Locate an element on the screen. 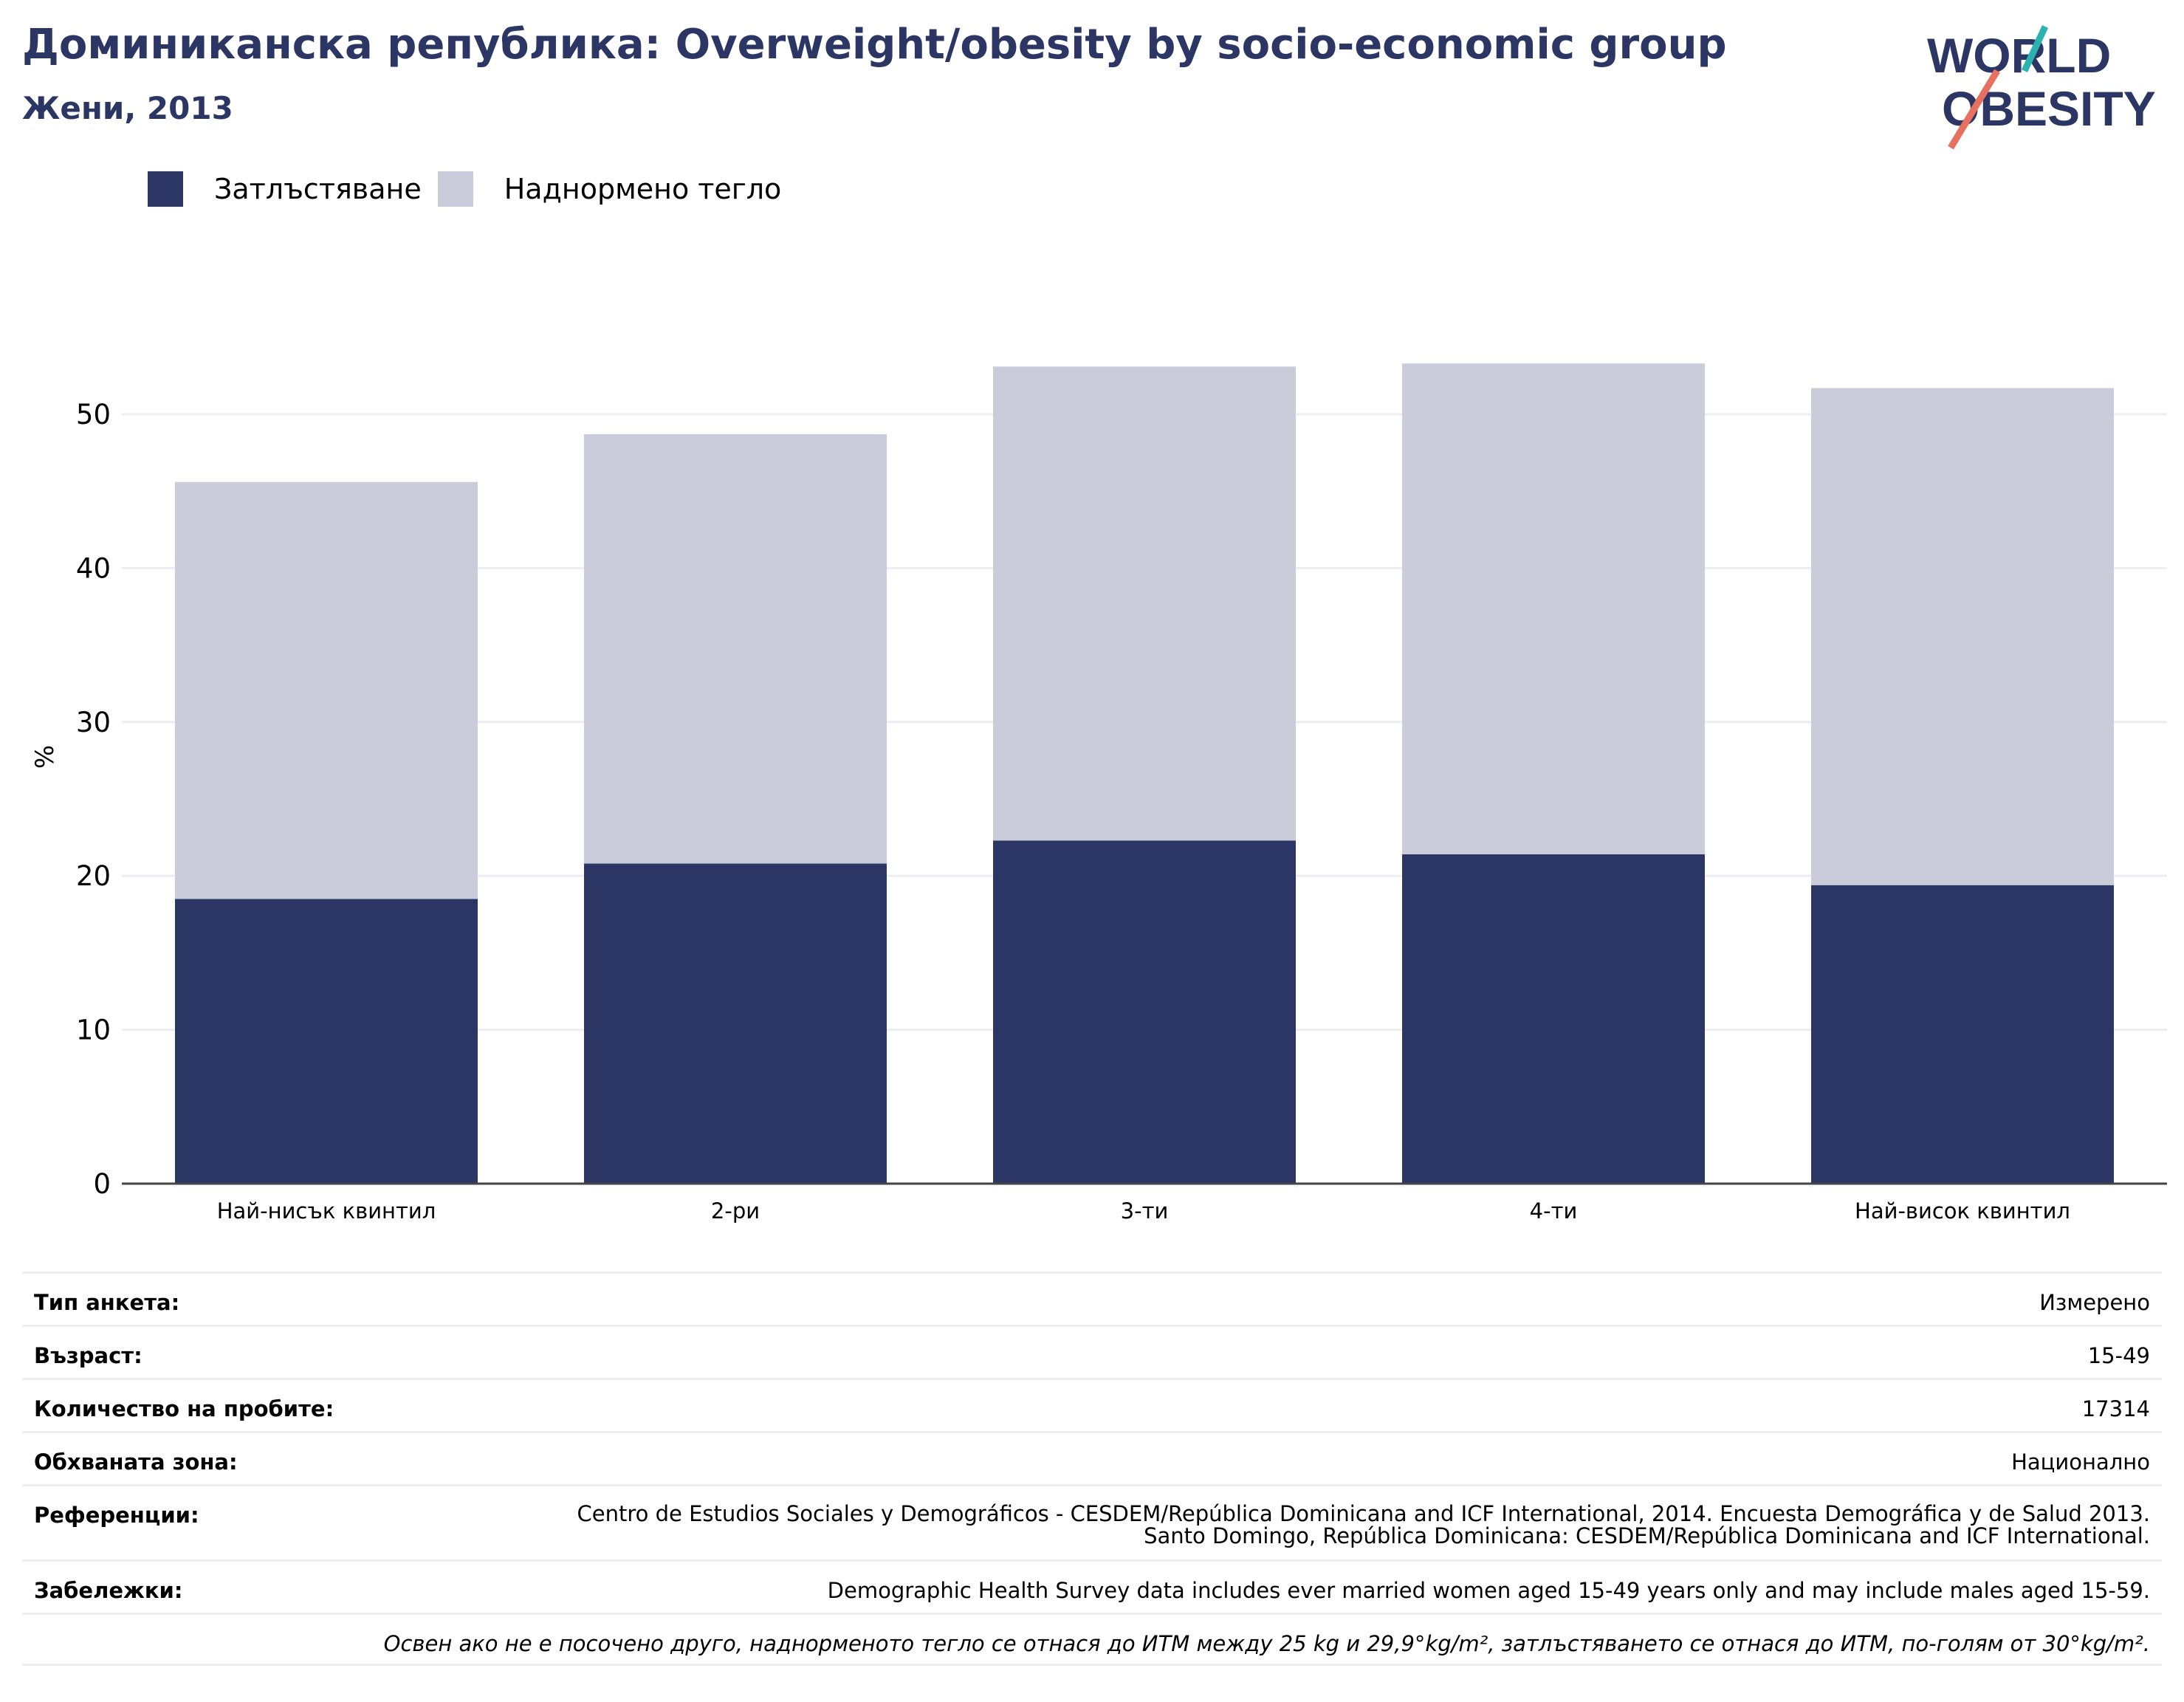 The width and height of the screenshot is (2184, 1702). x-tick-label: Най-висок квинтил is located at coordinates (1962, 1211).